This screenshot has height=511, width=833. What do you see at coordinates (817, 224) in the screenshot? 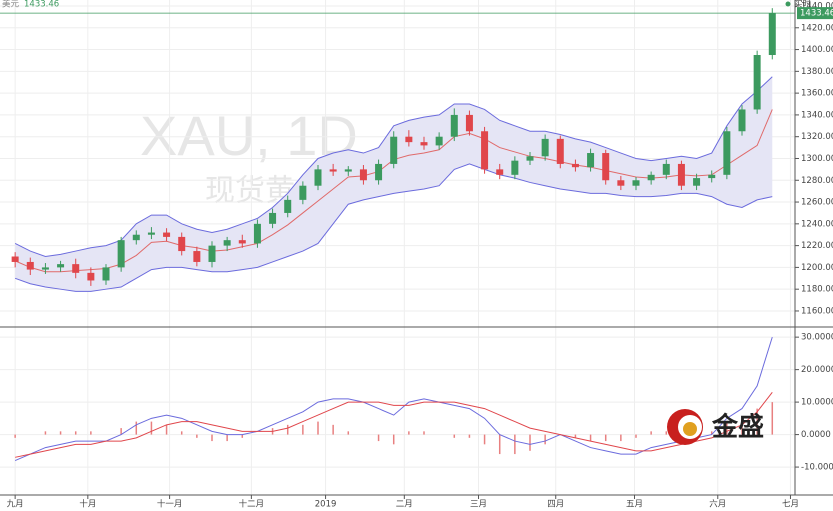
I see `y-tick-label: 1240.00` at bounding box center [817, 224].